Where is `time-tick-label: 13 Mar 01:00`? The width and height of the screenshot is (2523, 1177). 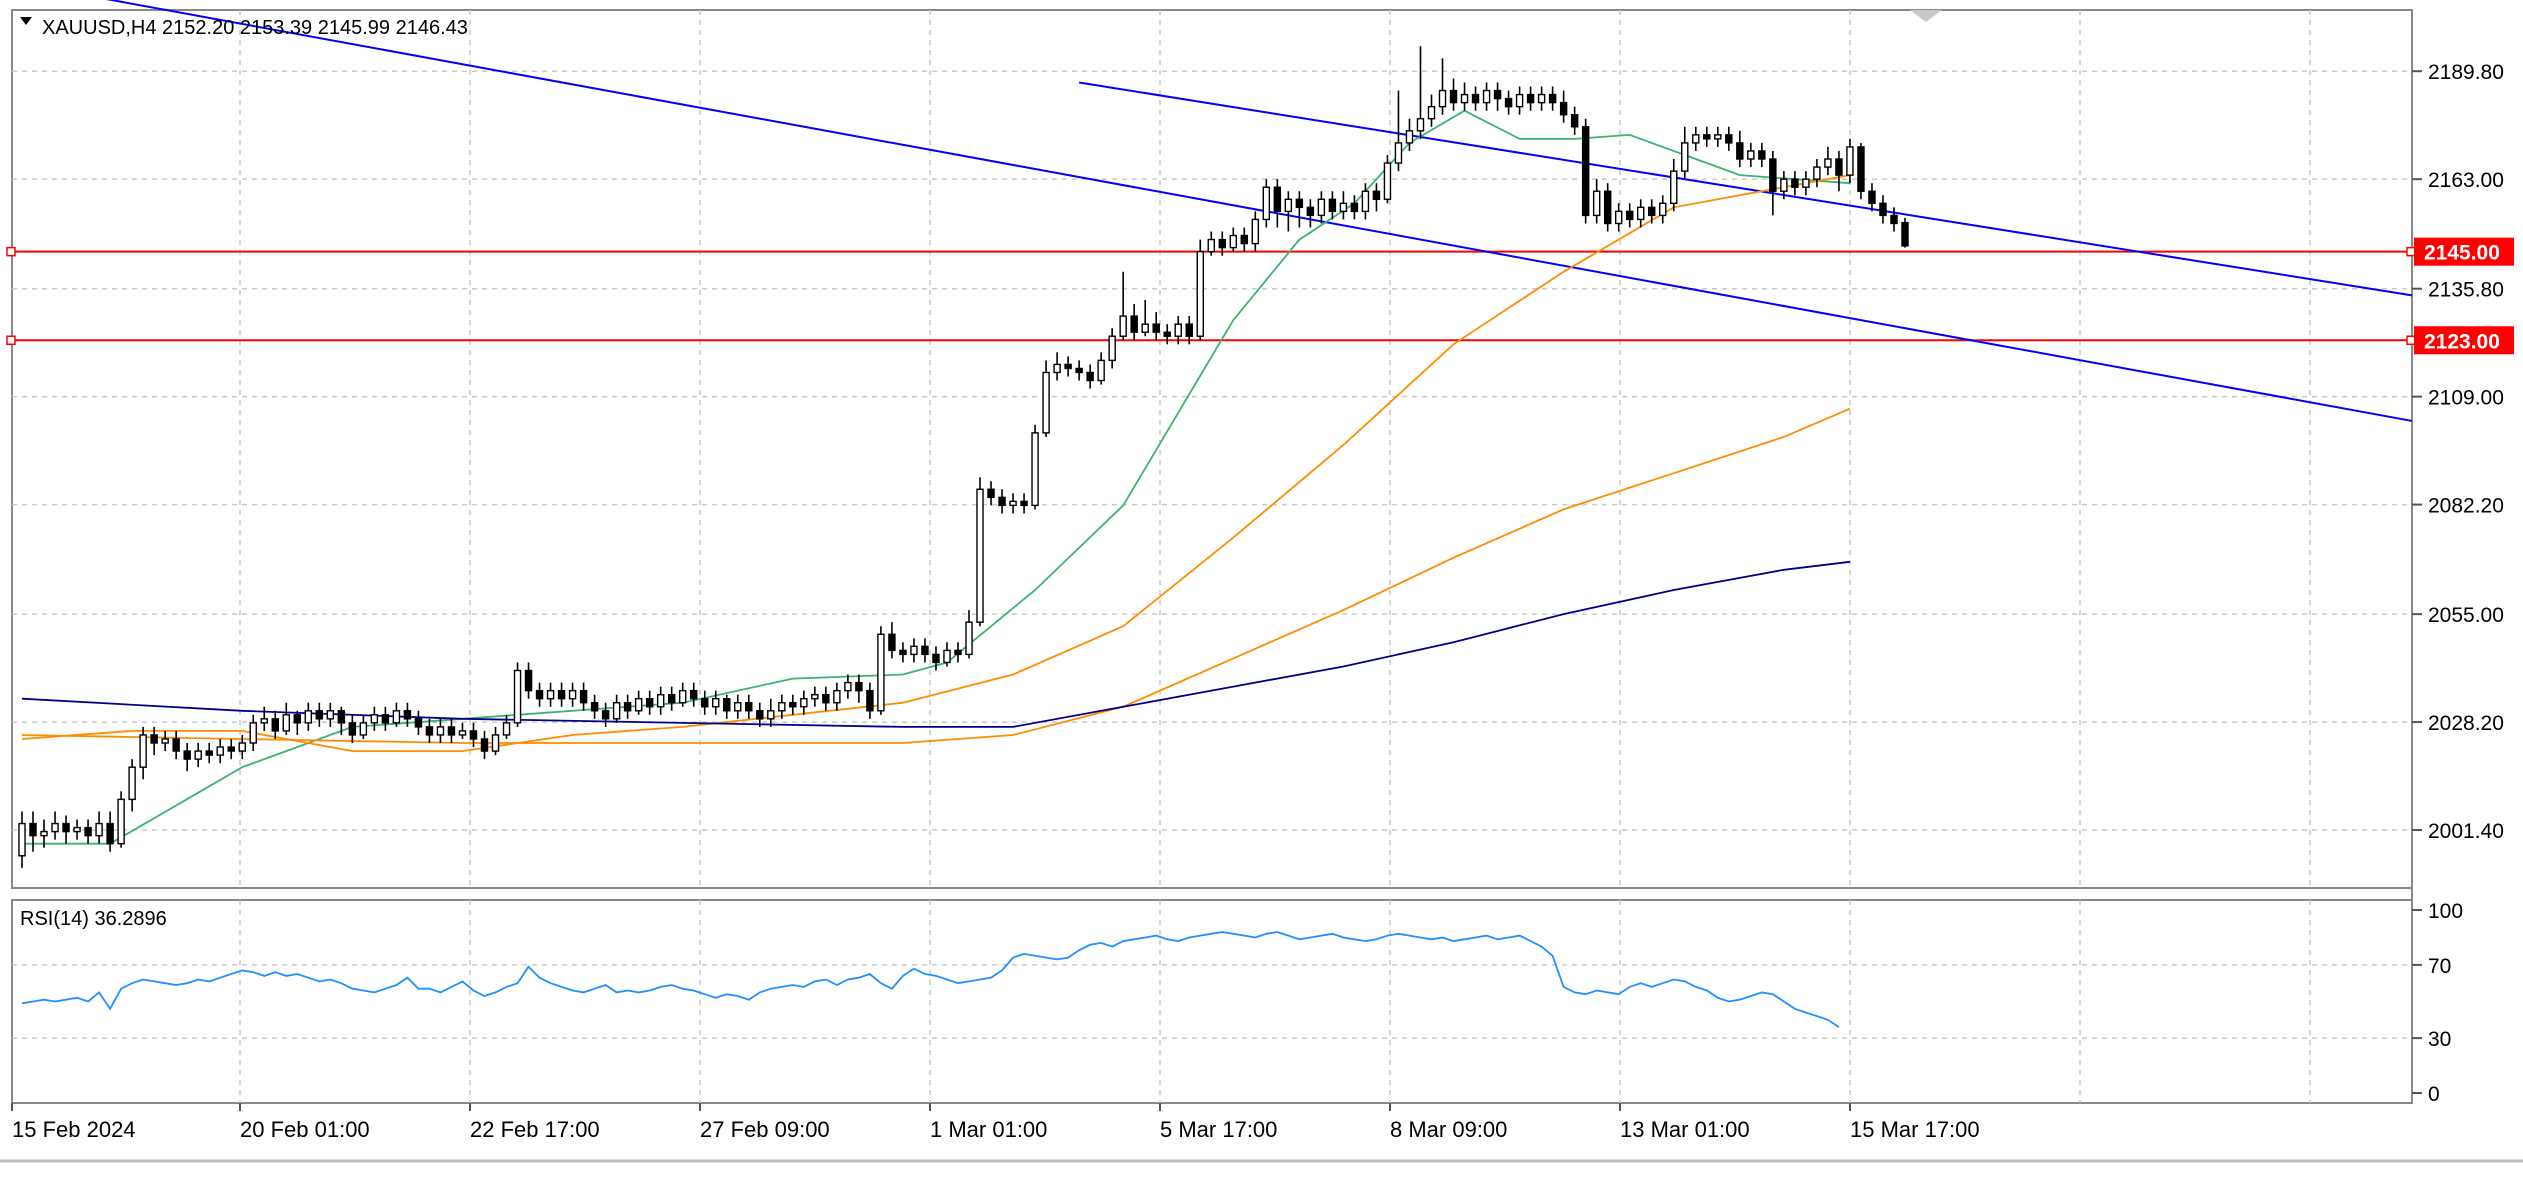 time-tick-label: 13 Mar 01:00 is located at coordinates (1685, 1129).